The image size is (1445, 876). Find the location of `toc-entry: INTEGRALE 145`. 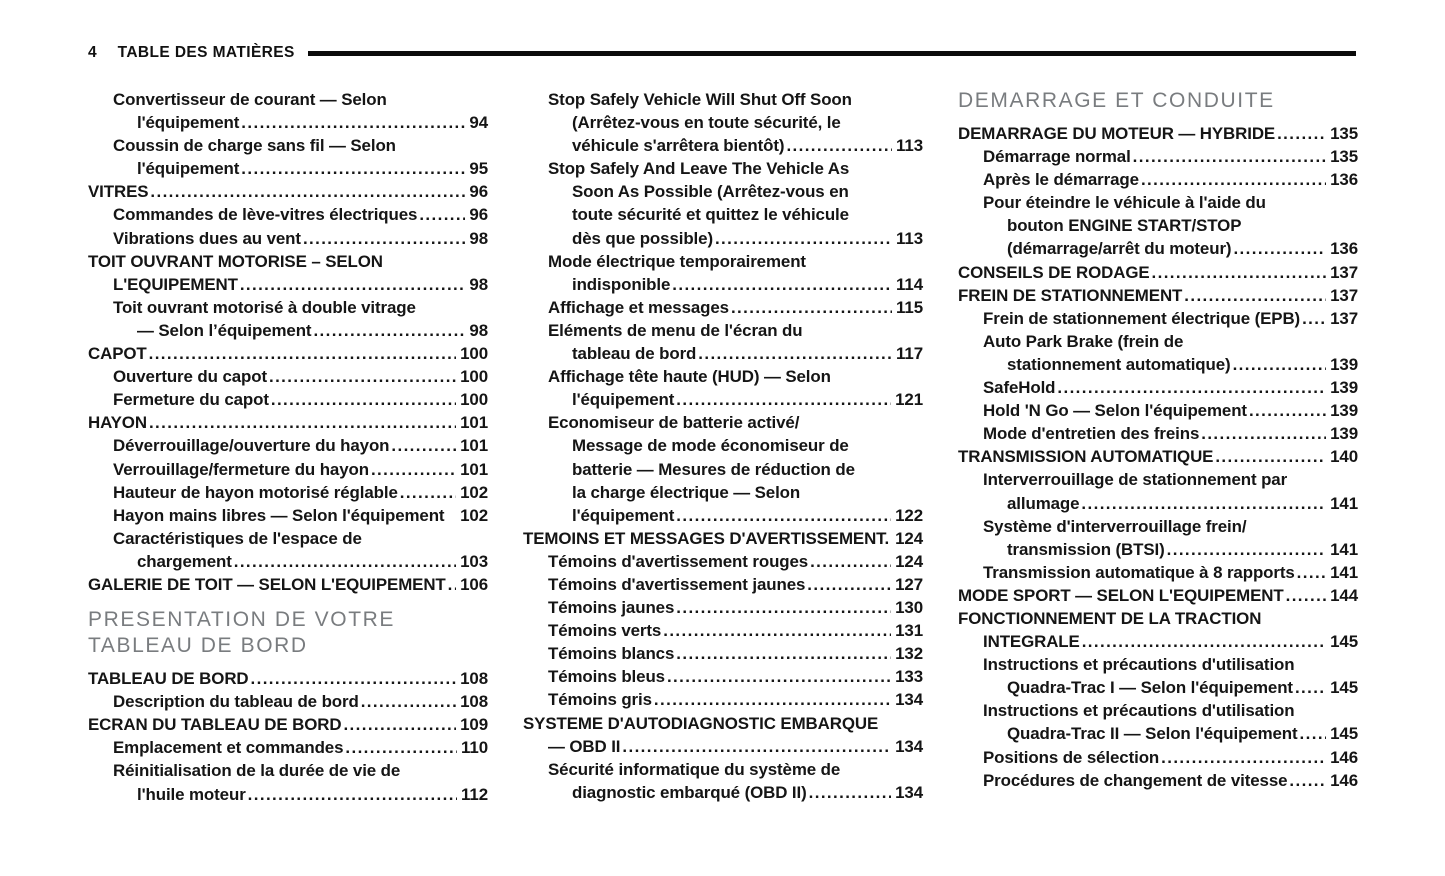

toc-entry: INTEGRALE 145 is located at coordinates (1158, 641).